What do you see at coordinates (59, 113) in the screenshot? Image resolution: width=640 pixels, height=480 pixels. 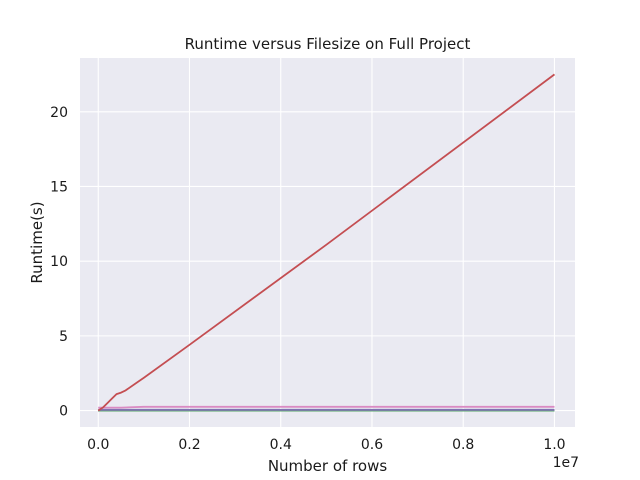 I see `y-tick-label: 20` at bounding box center [59, 113].